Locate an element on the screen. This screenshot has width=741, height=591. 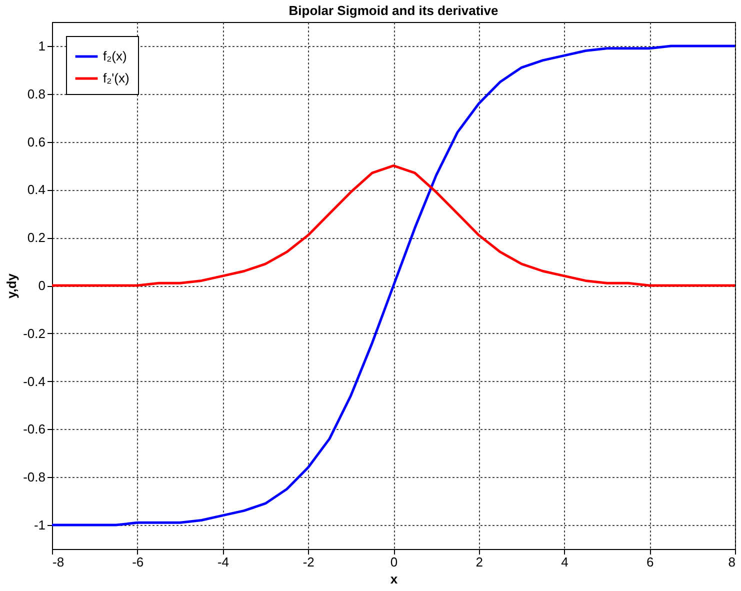
y-tick-label: -1 is located at coordinates (40, 525).